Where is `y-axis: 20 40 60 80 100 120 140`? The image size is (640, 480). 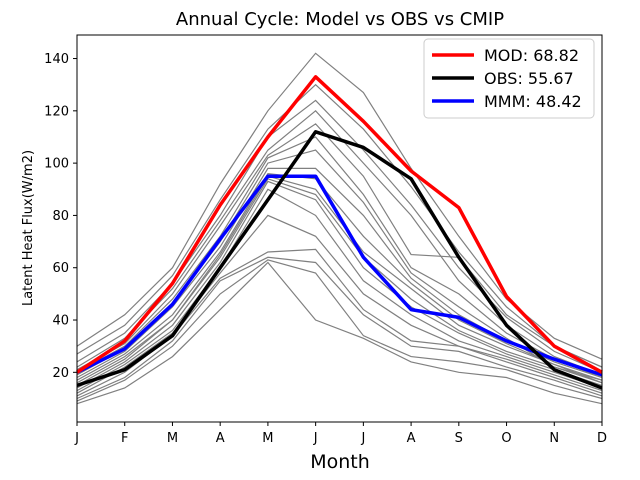 y-axis: 20 40 60 80 100 120 140 is located at coordinates (60, 216).